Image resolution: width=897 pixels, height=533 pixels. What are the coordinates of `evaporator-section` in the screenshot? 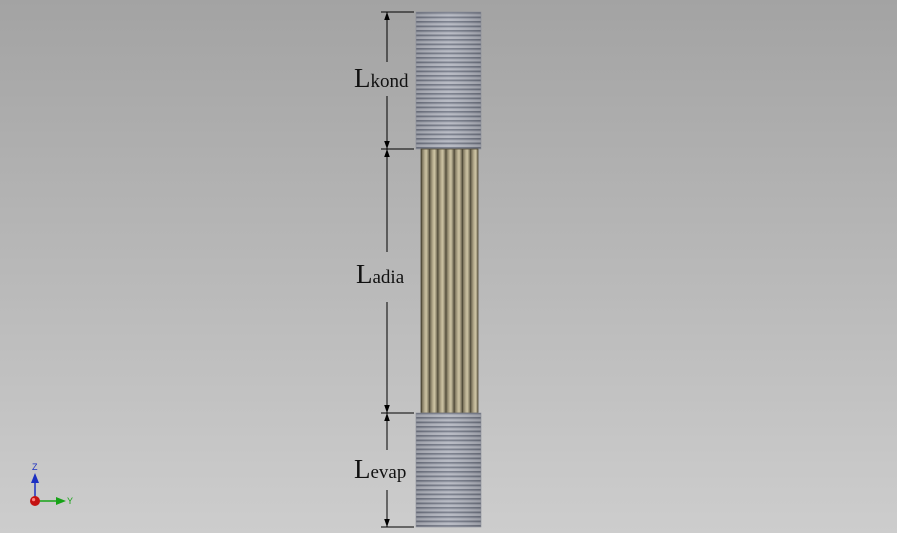 It's located at (448, 470).